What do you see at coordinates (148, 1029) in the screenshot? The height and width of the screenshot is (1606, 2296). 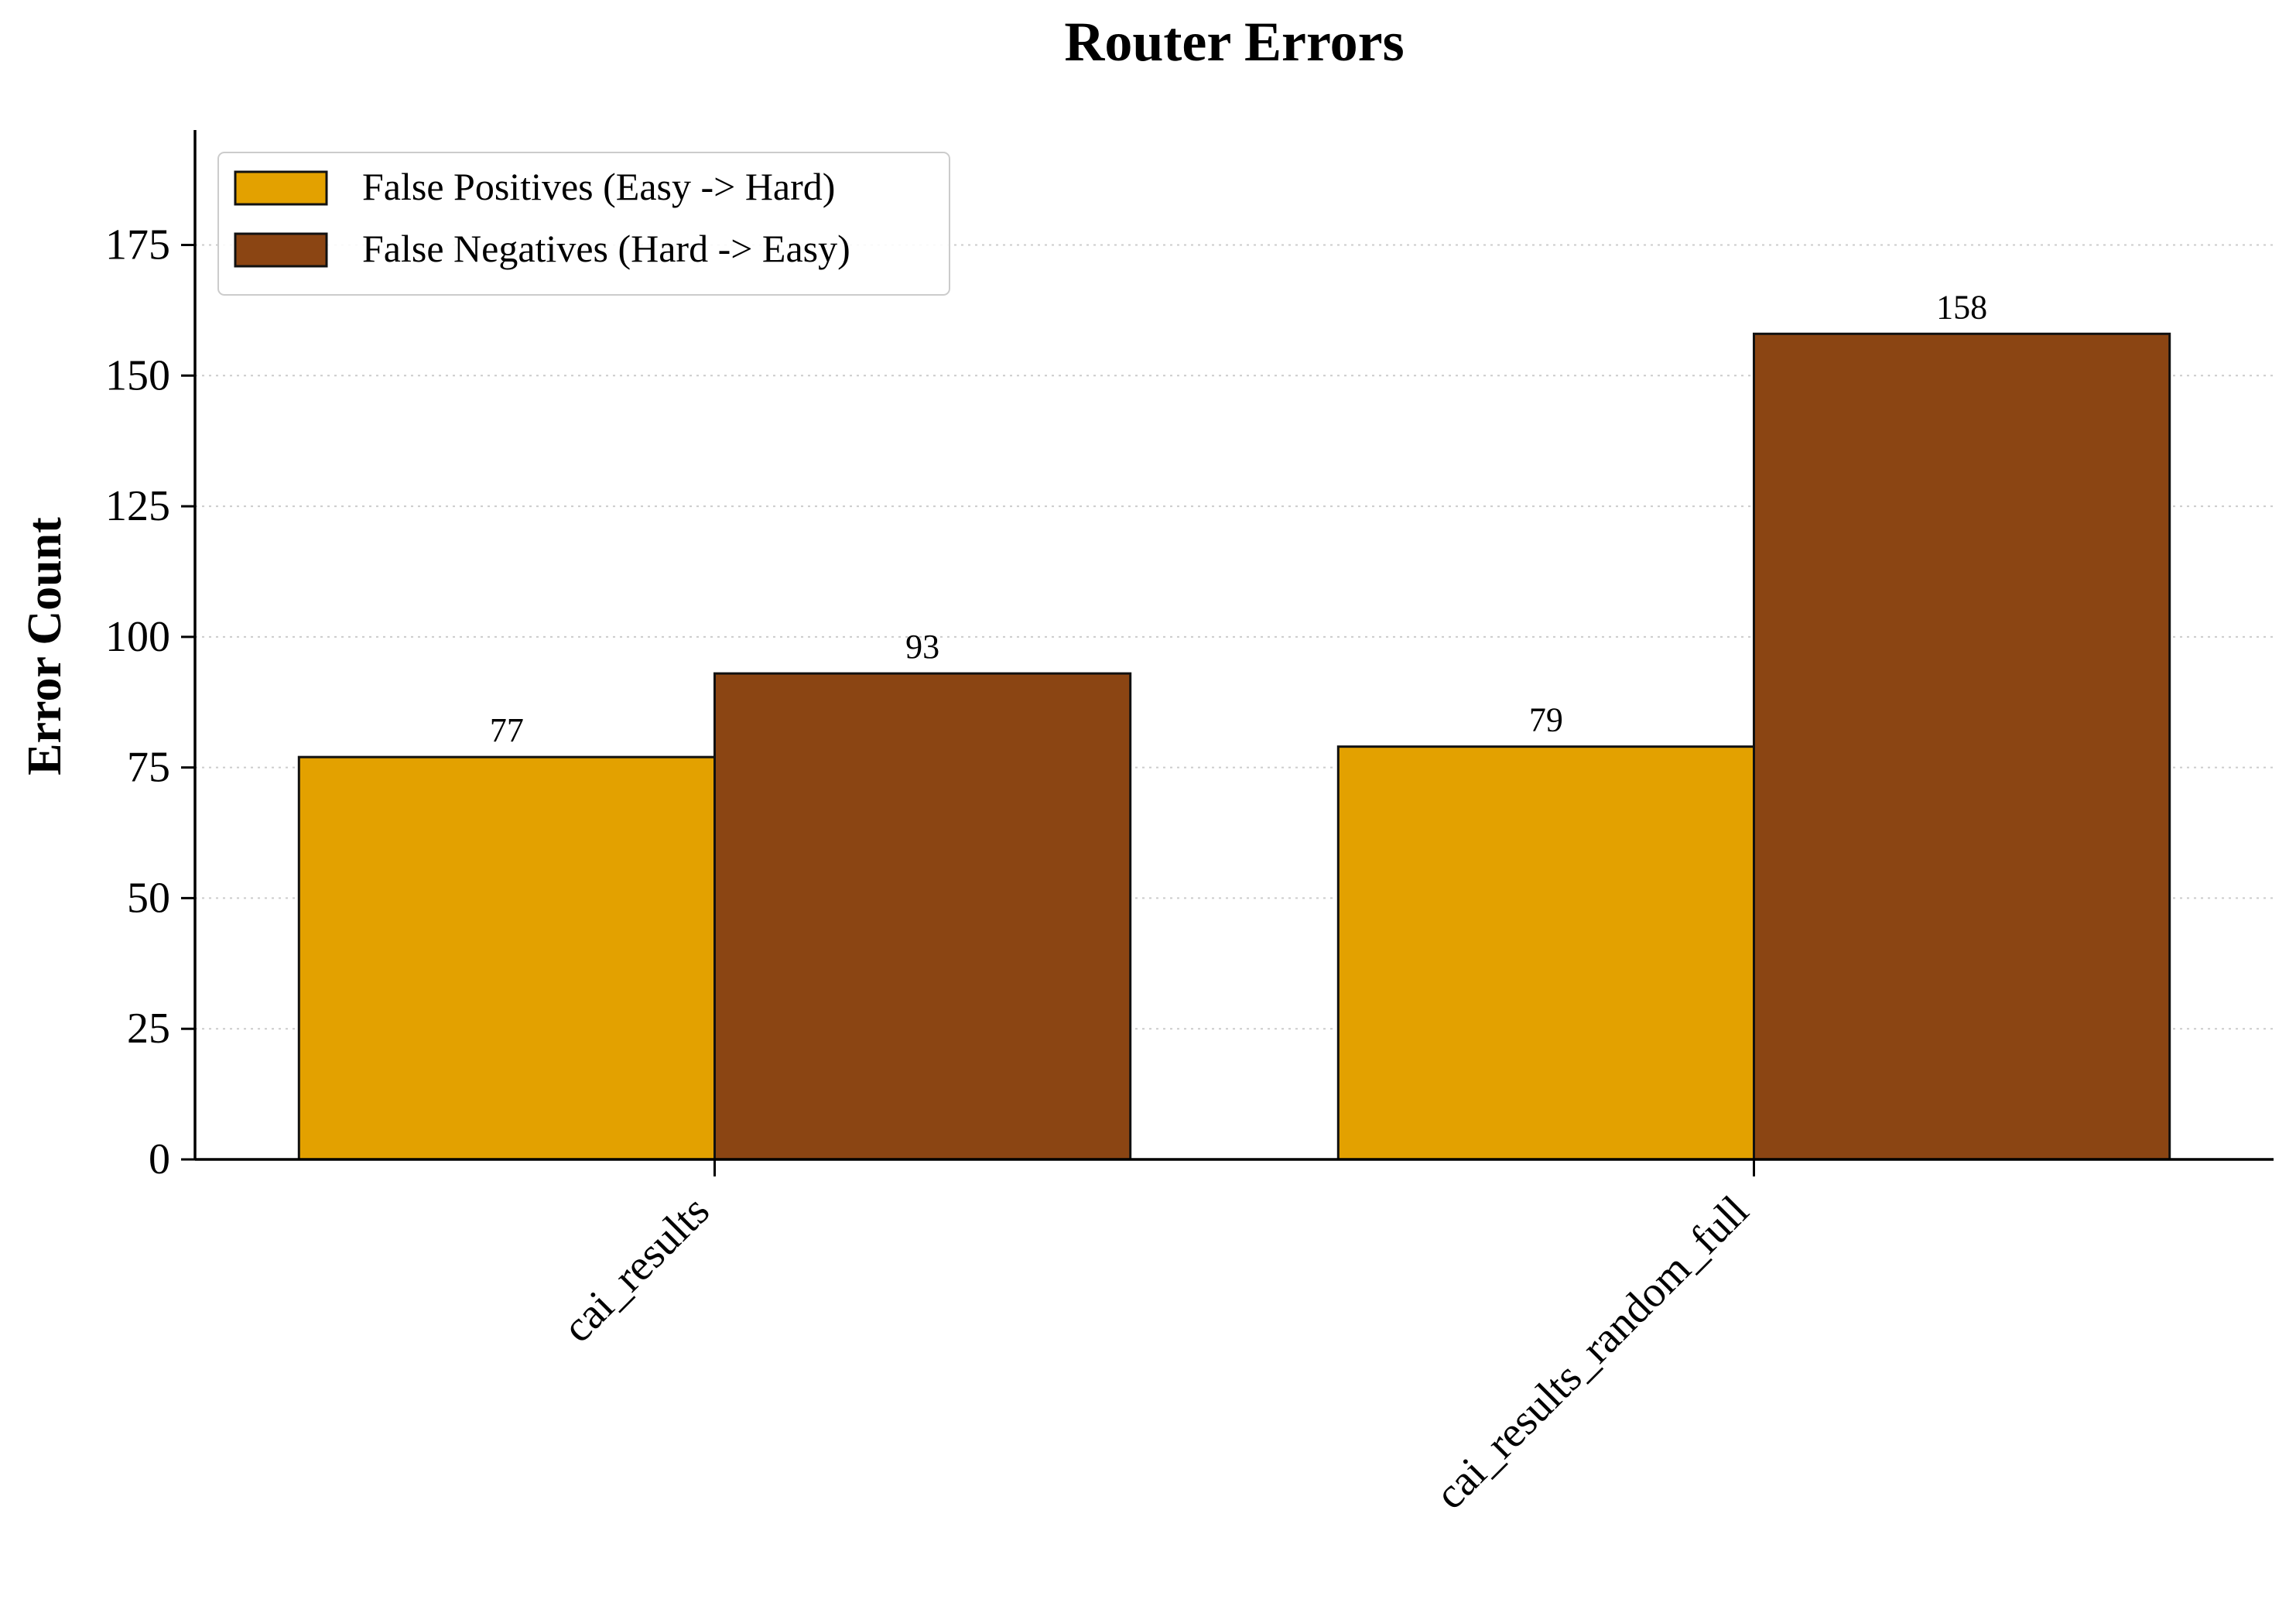 I see `y-tick-label: 25` at bounding box center [148, 1029].